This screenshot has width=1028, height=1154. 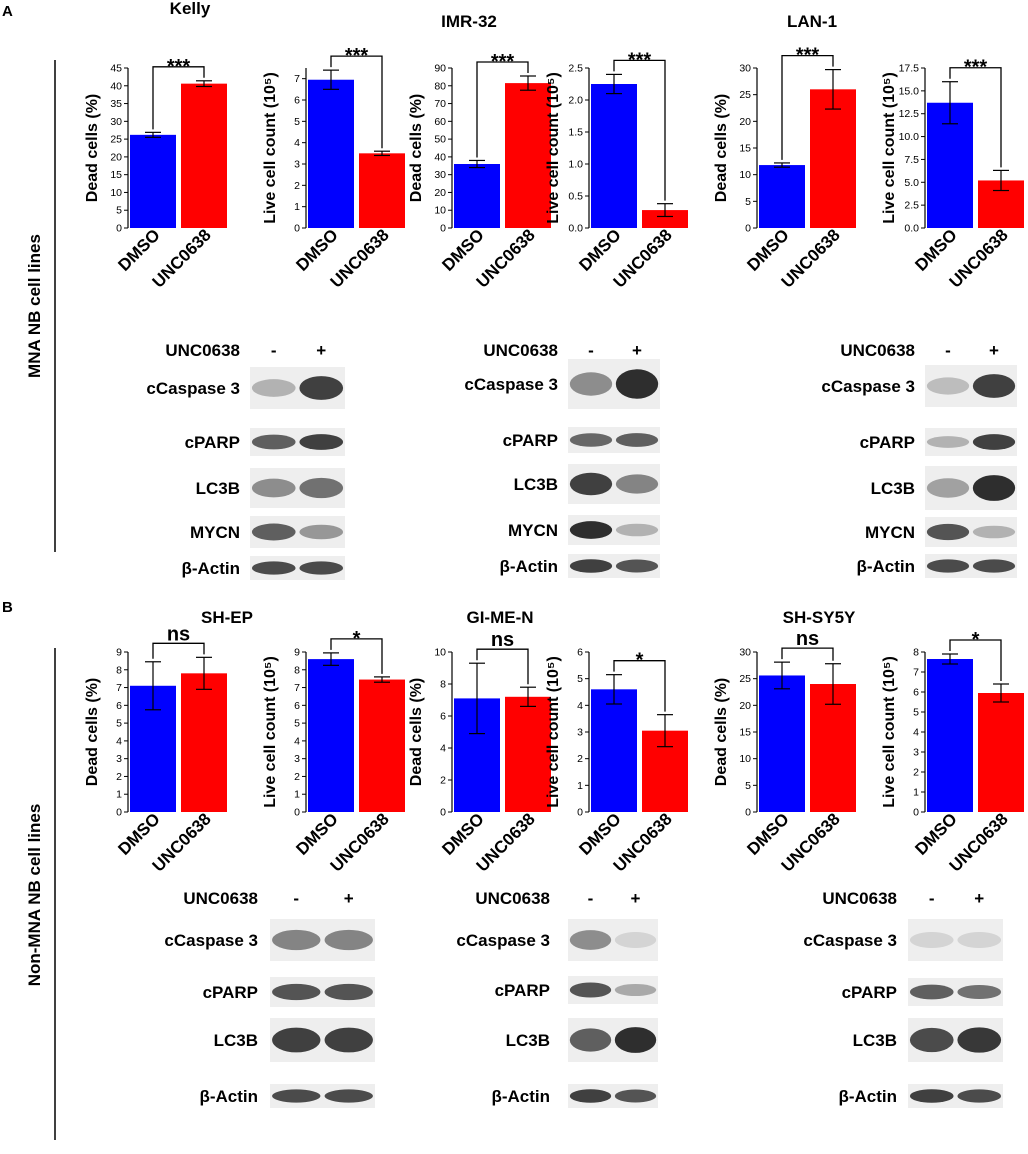 I want to click on chart-title: GI-ME-N, so click(x=499, y=617).